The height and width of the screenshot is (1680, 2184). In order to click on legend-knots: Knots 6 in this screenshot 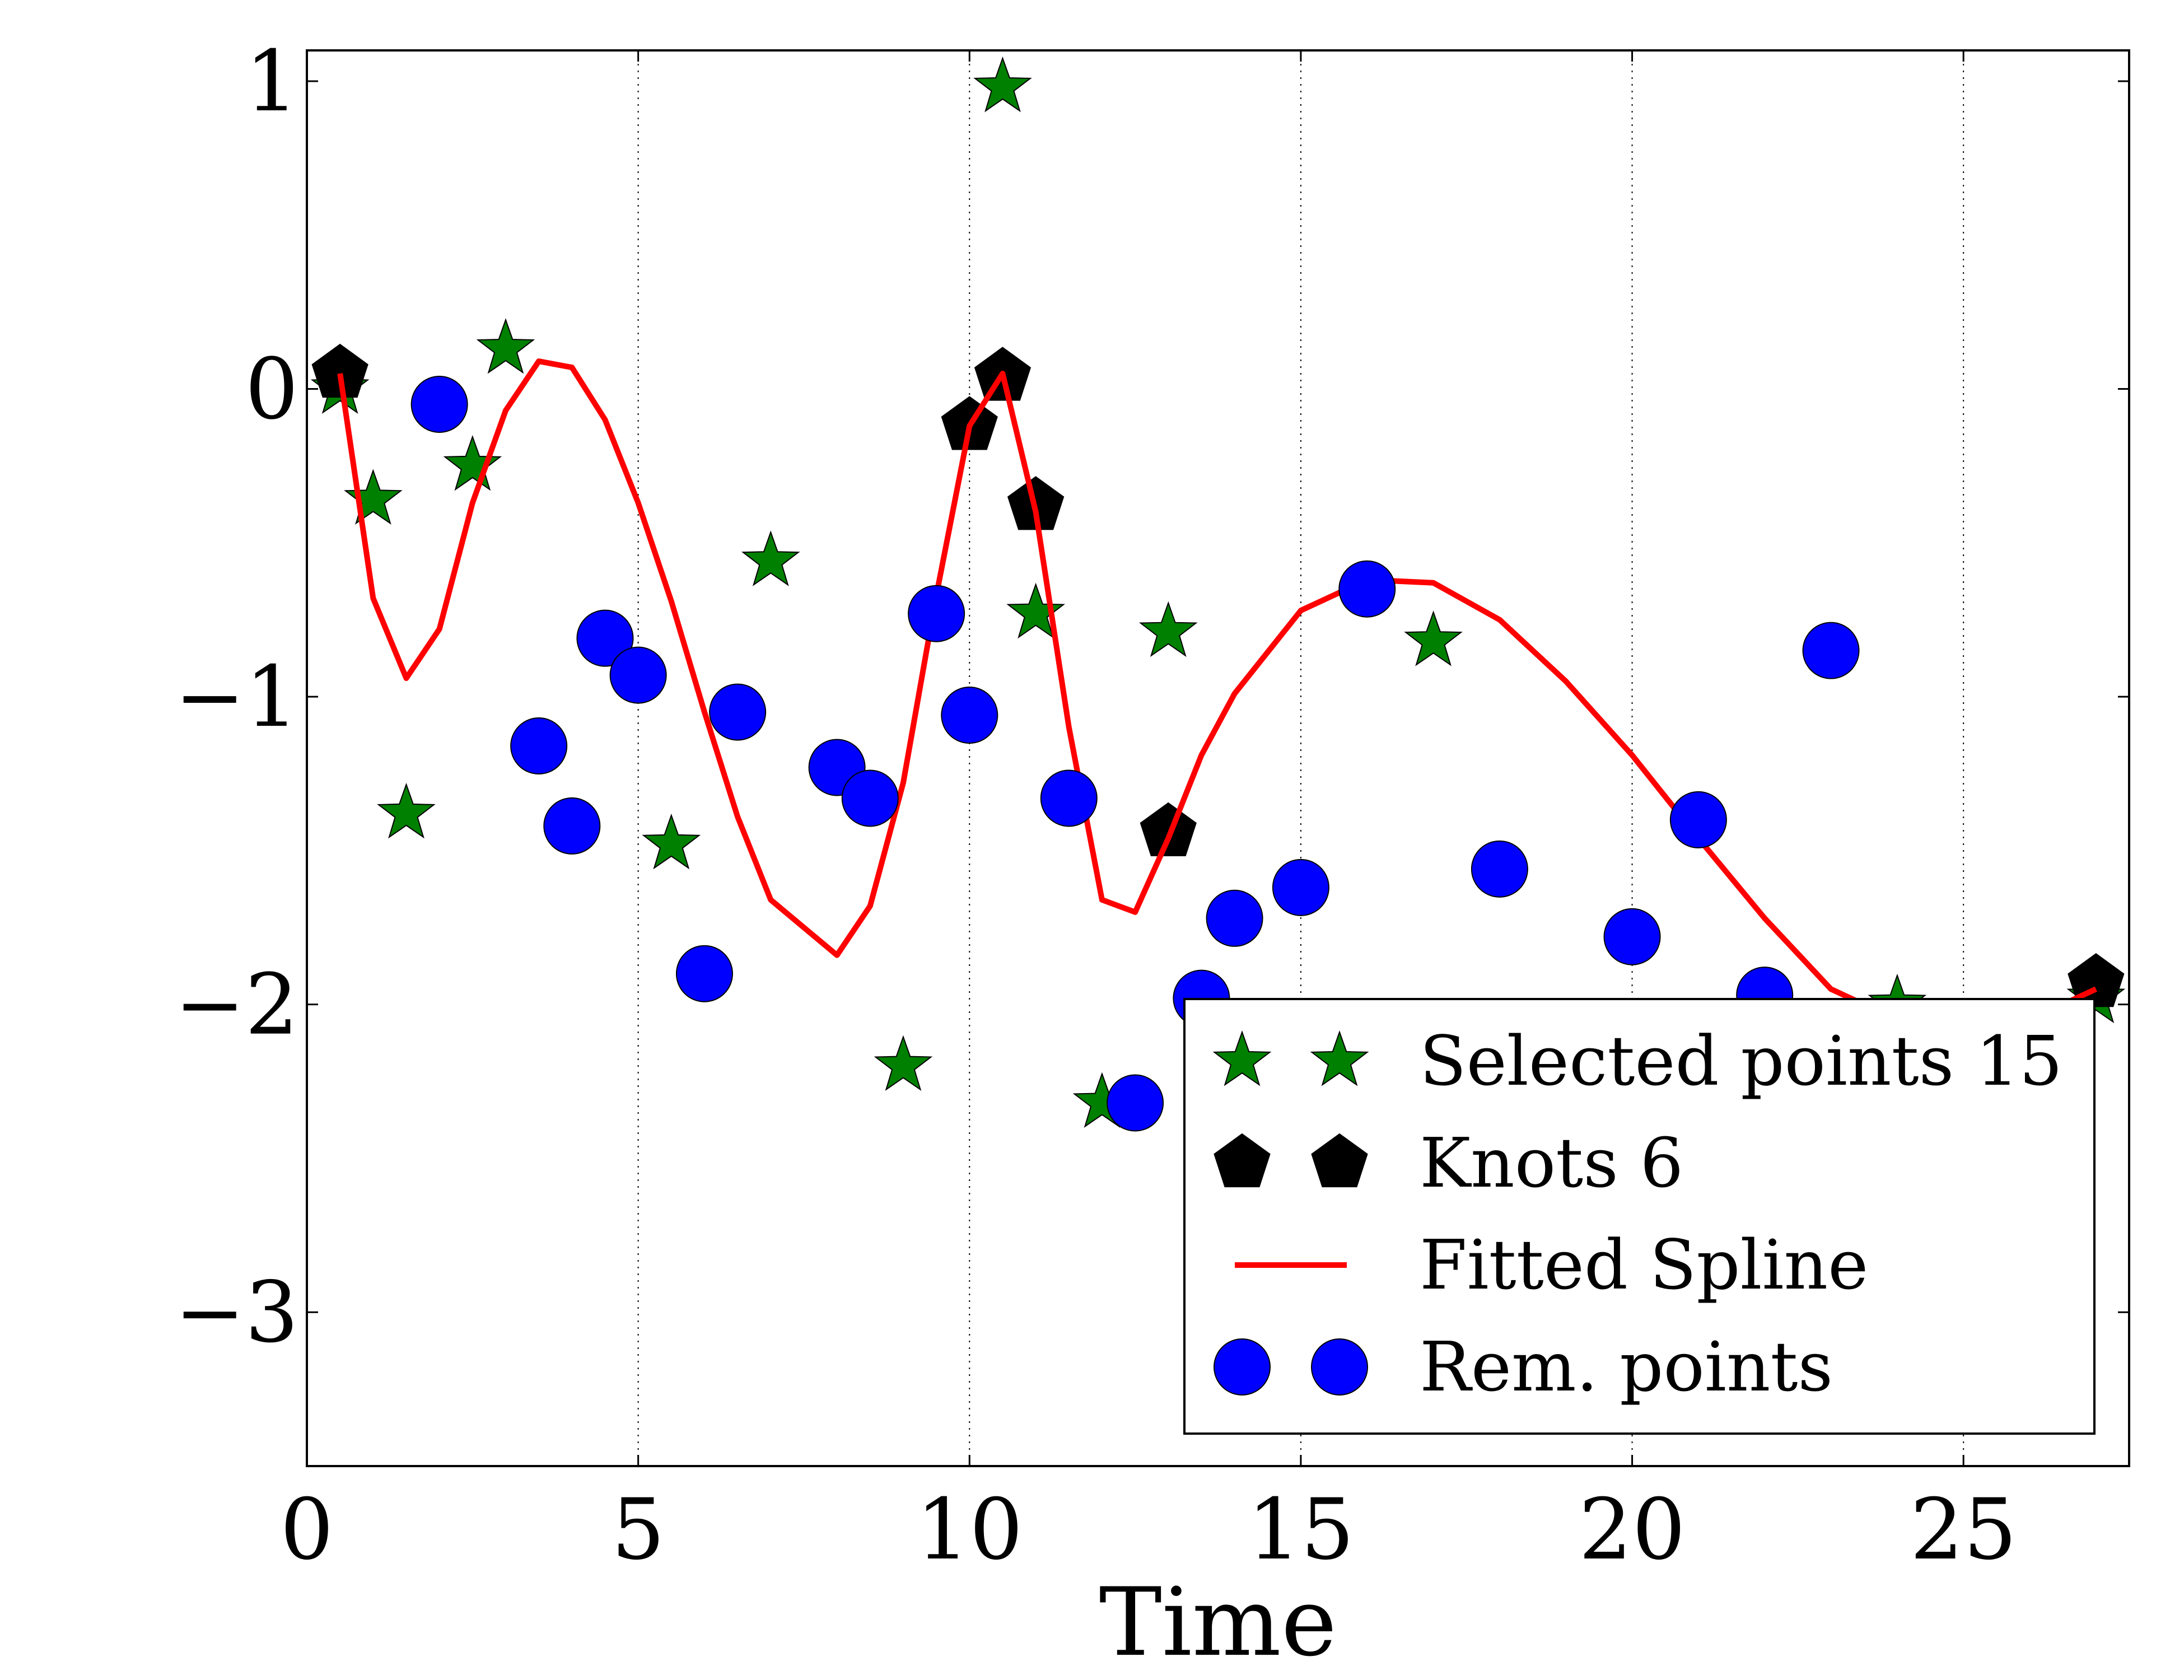, I will do `click(1449, 1163)`.